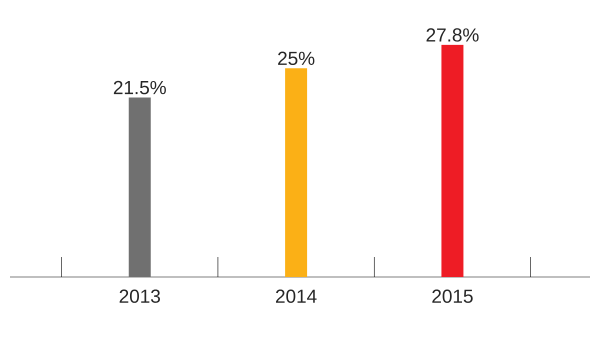 The width and height of the screenshot is (600, 341). What do you see at coordinates (452, 296) in the screenshot?
I see `x-tick-label: 2015` at bounding box center [452, 296].